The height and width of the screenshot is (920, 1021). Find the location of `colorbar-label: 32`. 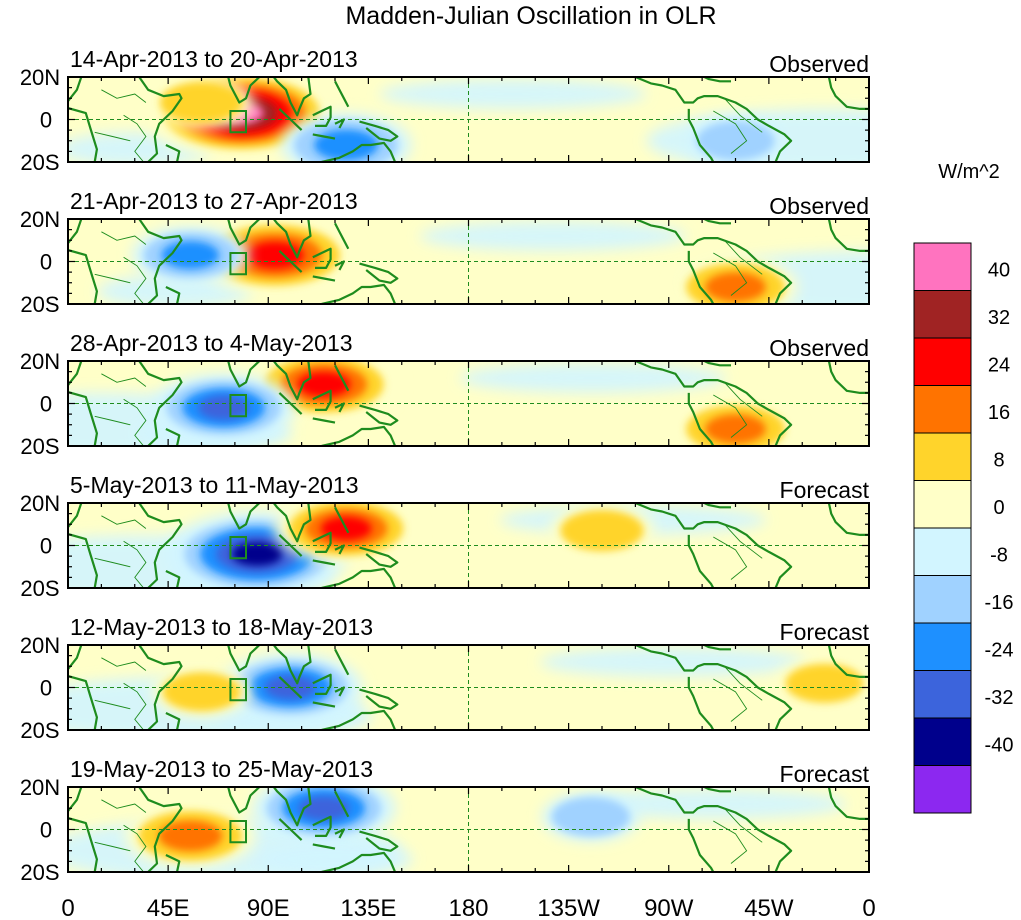

colorbar-label: 32 is located at coordinates (999, 318).